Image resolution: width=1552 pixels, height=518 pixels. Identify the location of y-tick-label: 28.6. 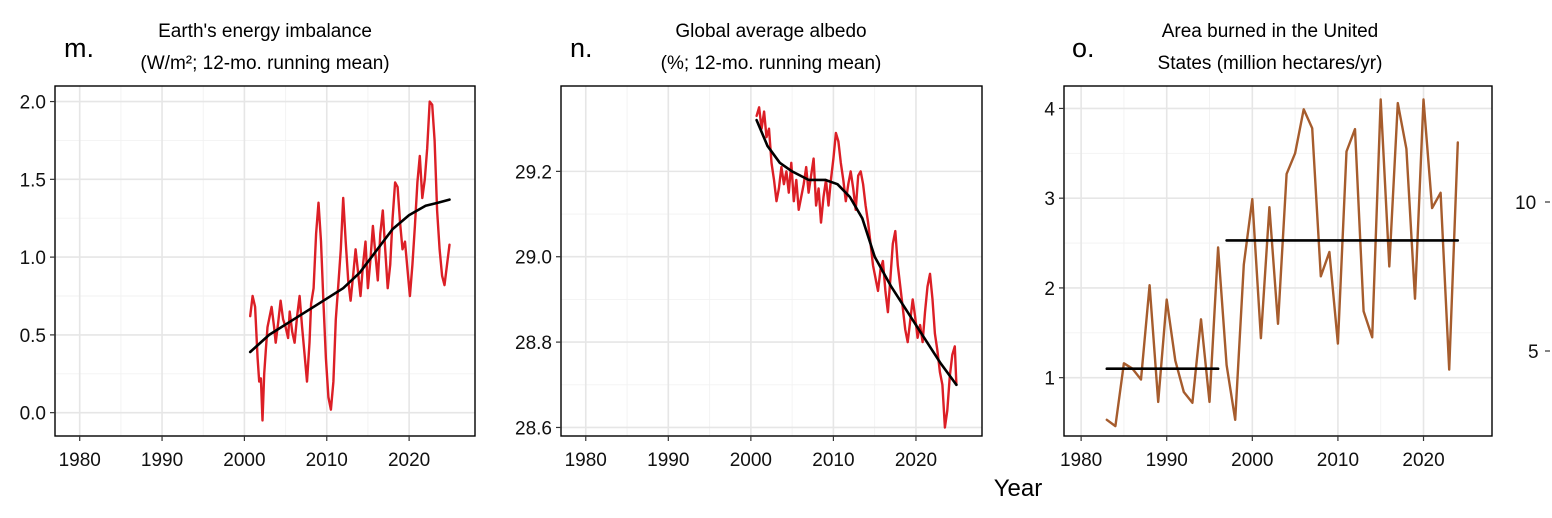
(533, 428).